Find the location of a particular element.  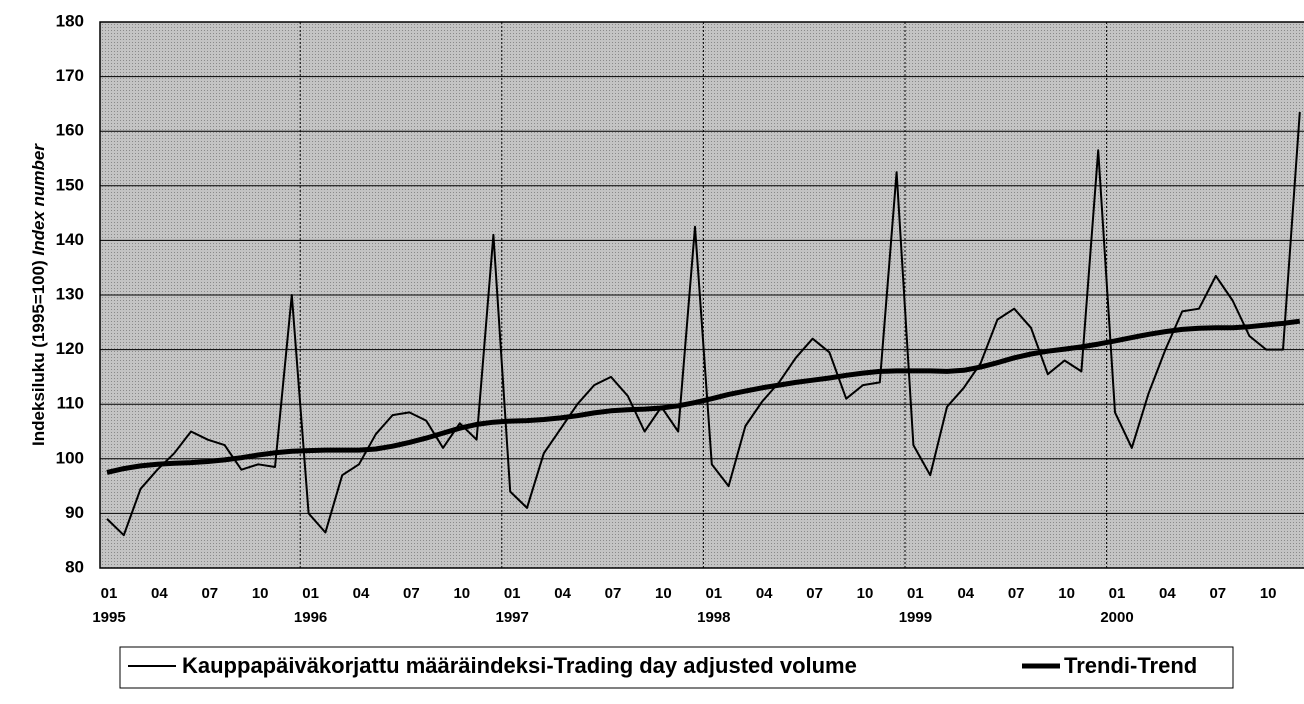

y-tick-label: 90 is located at coordinates (74, 512).